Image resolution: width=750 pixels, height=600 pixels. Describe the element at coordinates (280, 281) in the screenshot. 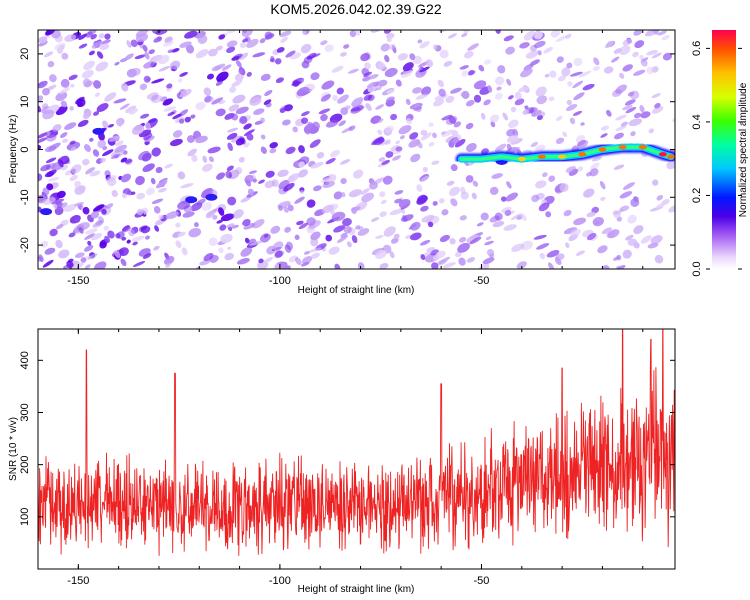

I see `spectrogram-x-tick-label: -100` at that location.